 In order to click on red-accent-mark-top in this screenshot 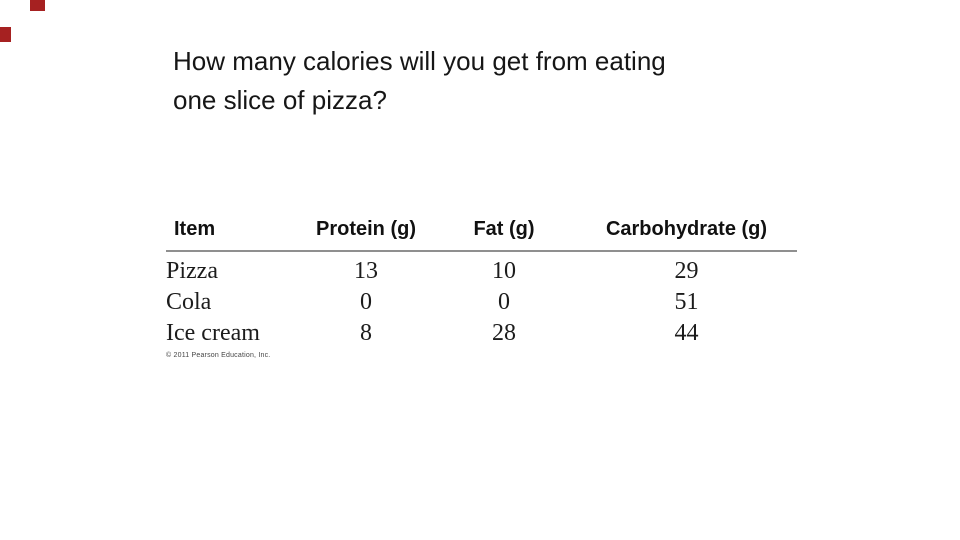, I will do `click(37, 5)`.